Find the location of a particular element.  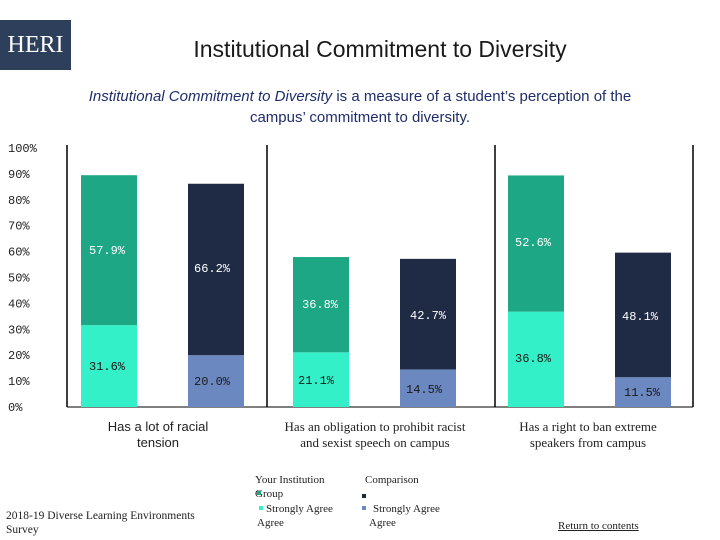

legend-agree-a: Agree is located at coordinates (270, 523).